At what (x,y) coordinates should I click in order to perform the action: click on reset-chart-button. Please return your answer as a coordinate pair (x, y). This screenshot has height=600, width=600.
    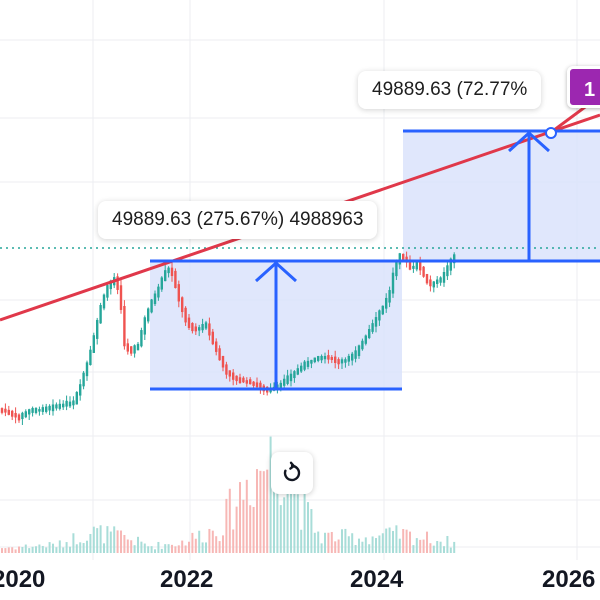
    Looking at the image, I should click on (292, 473).